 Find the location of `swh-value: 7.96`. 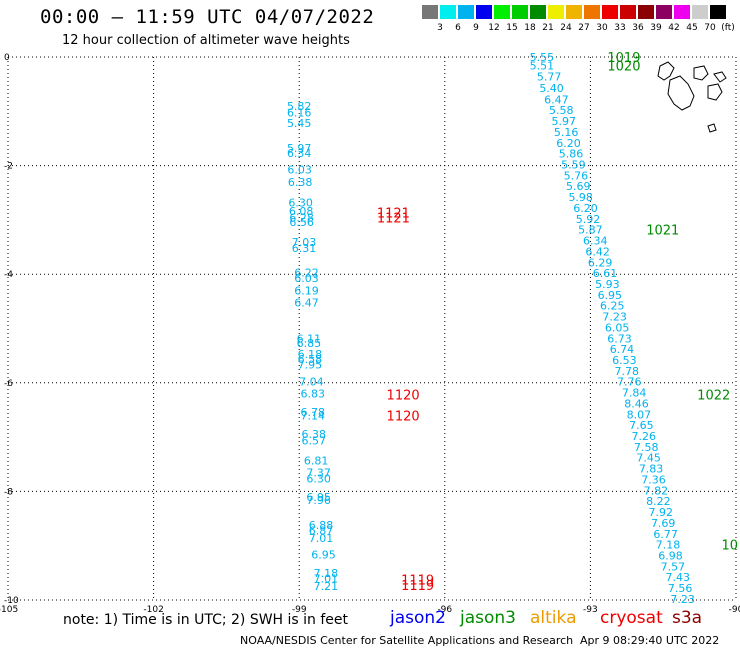

swh-value: 7.96 is located at coordinates (318, 500).